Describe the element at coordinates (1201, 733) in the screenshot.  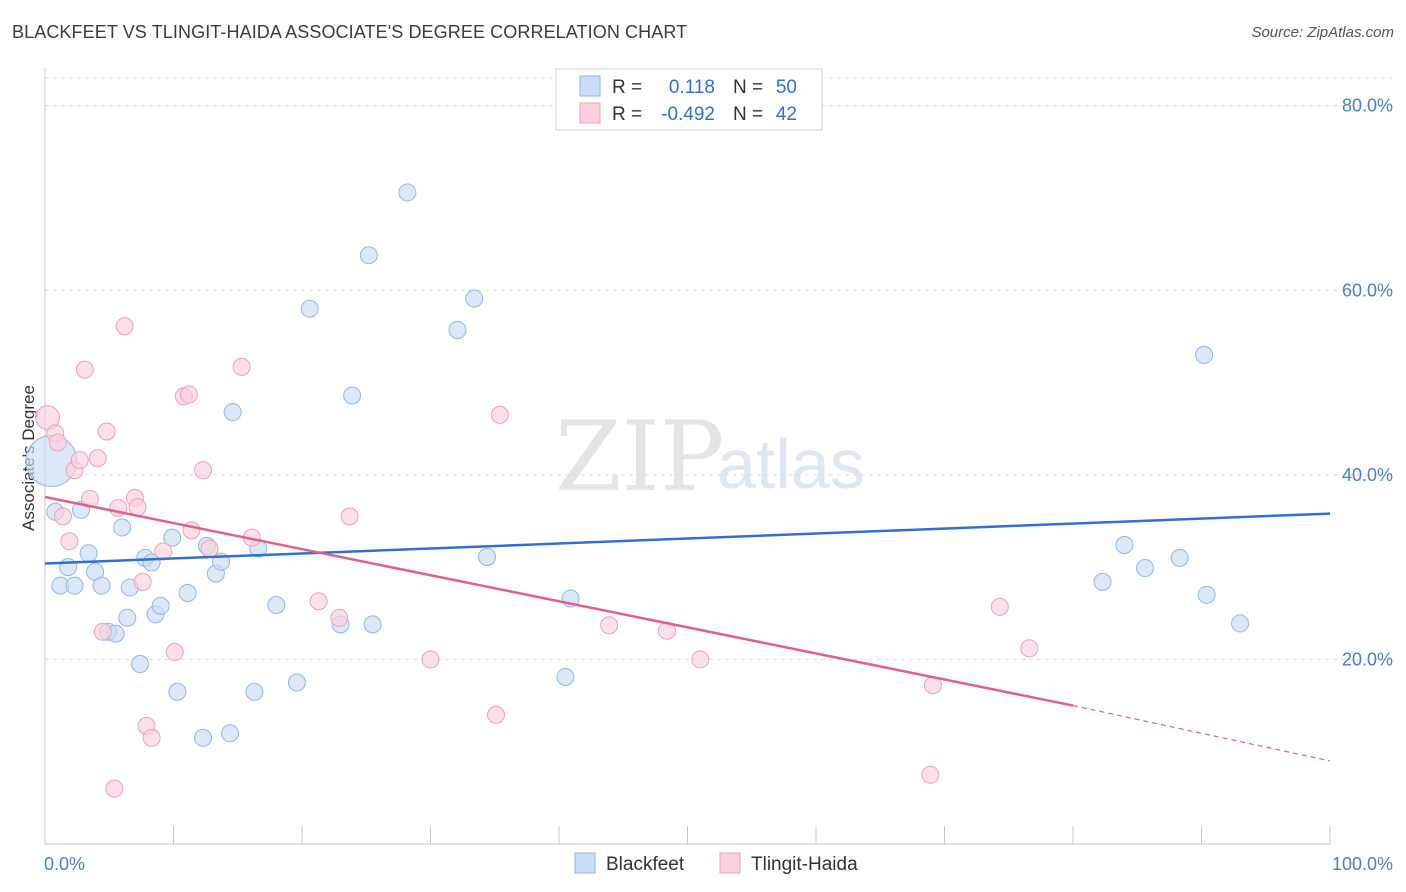
I see `trend-line-extension` at that location.